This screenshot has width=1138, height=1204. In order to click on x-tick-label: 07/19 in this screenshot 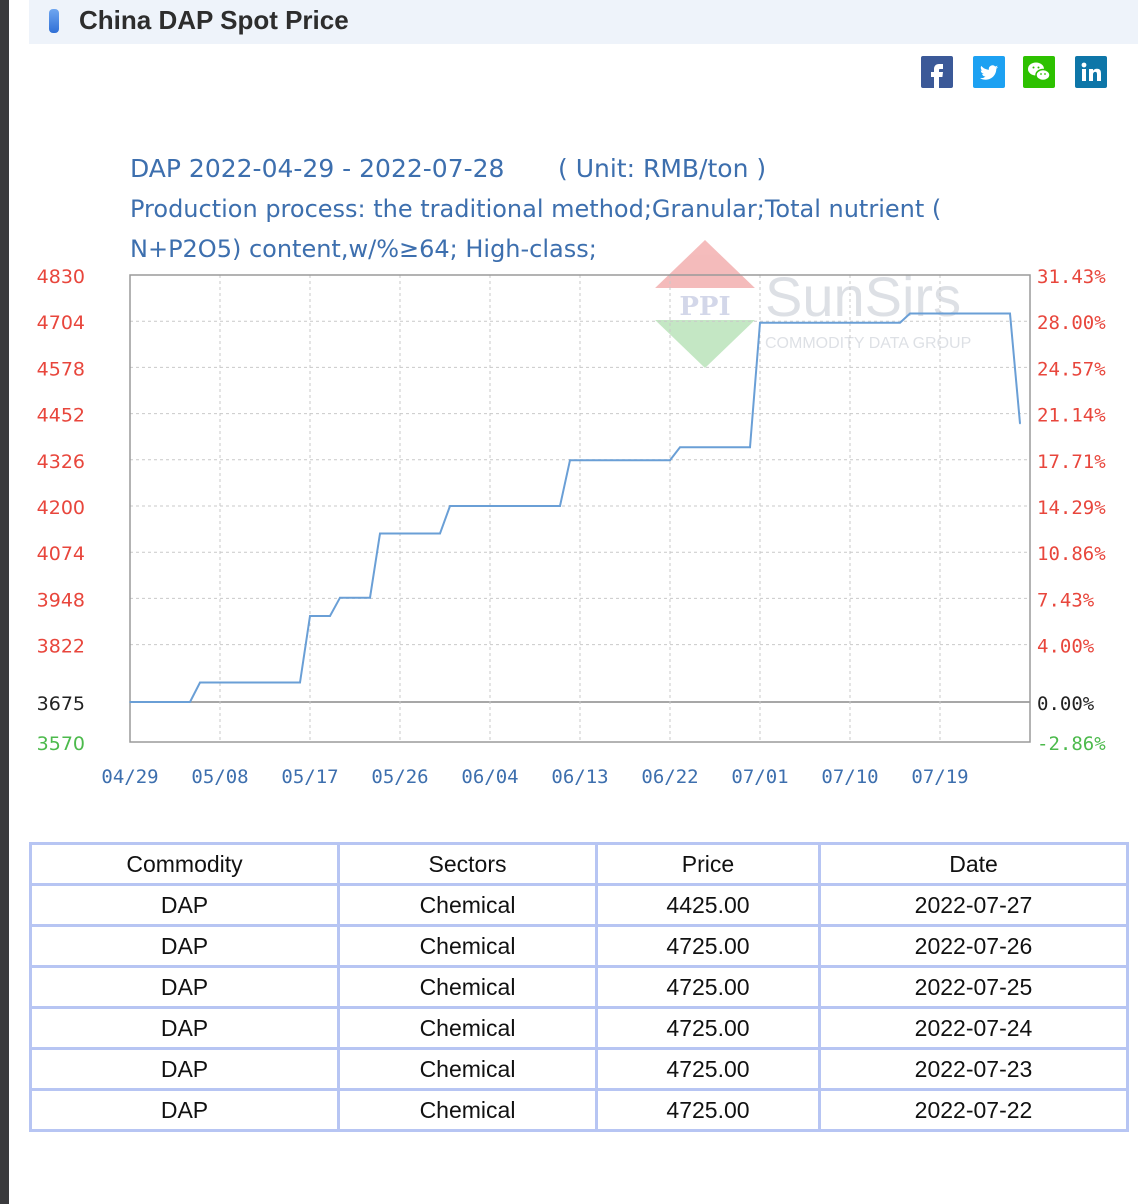, I will do `click(939, 777)`.